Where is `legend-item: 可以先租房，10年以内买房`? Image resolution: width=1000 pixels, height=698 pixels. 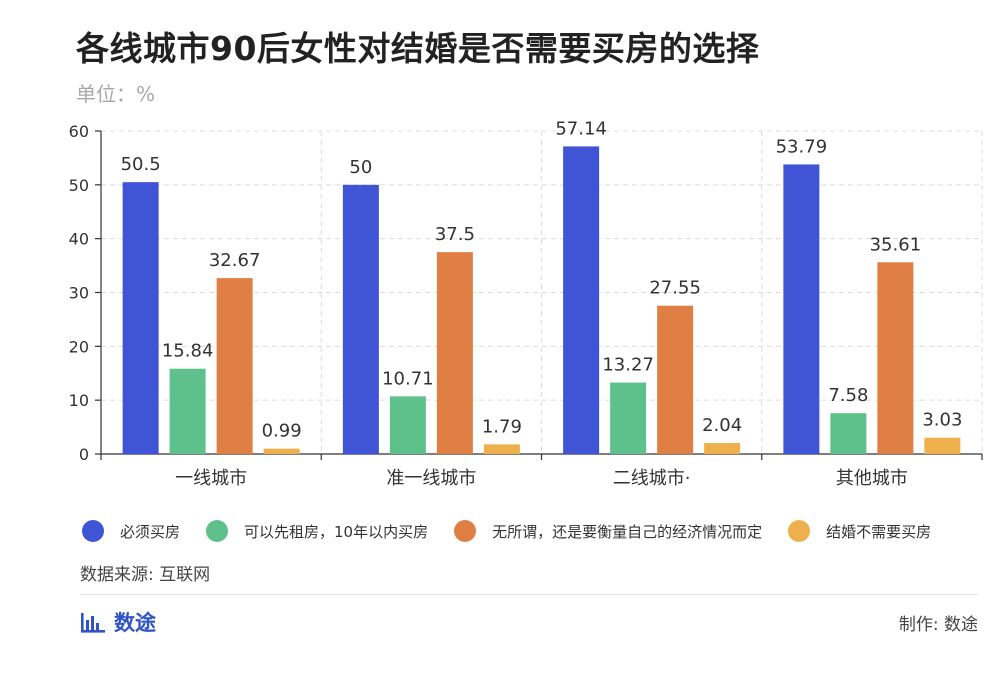
legend-item: 可以先租房，10年以内买房 is located at coordinates (317, 531).